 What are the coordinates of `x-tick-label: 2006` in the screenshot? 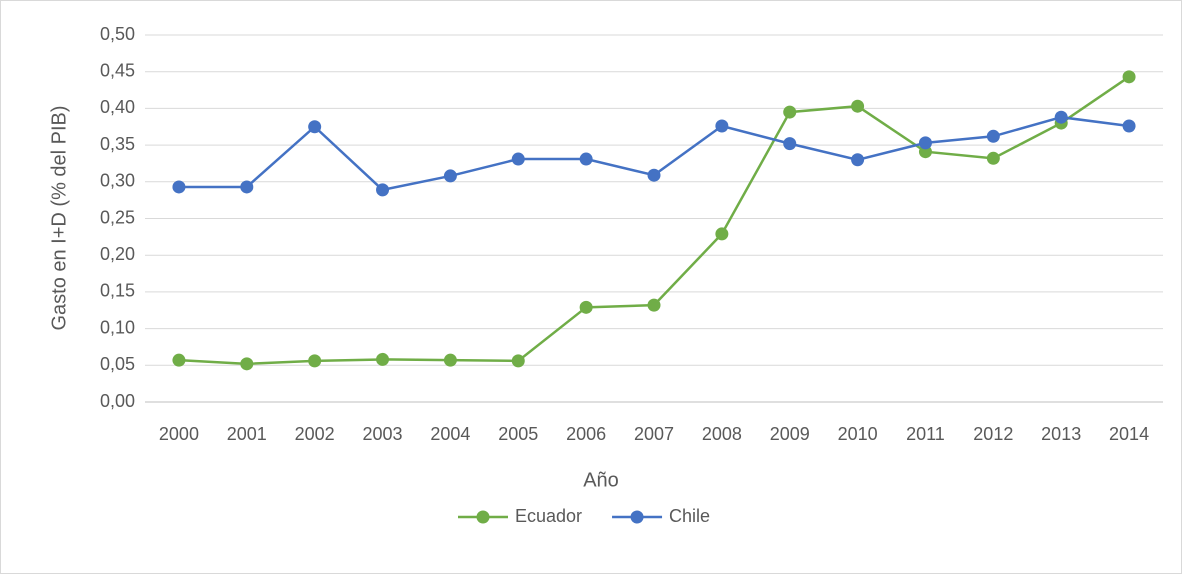 It's located at (586, 434).